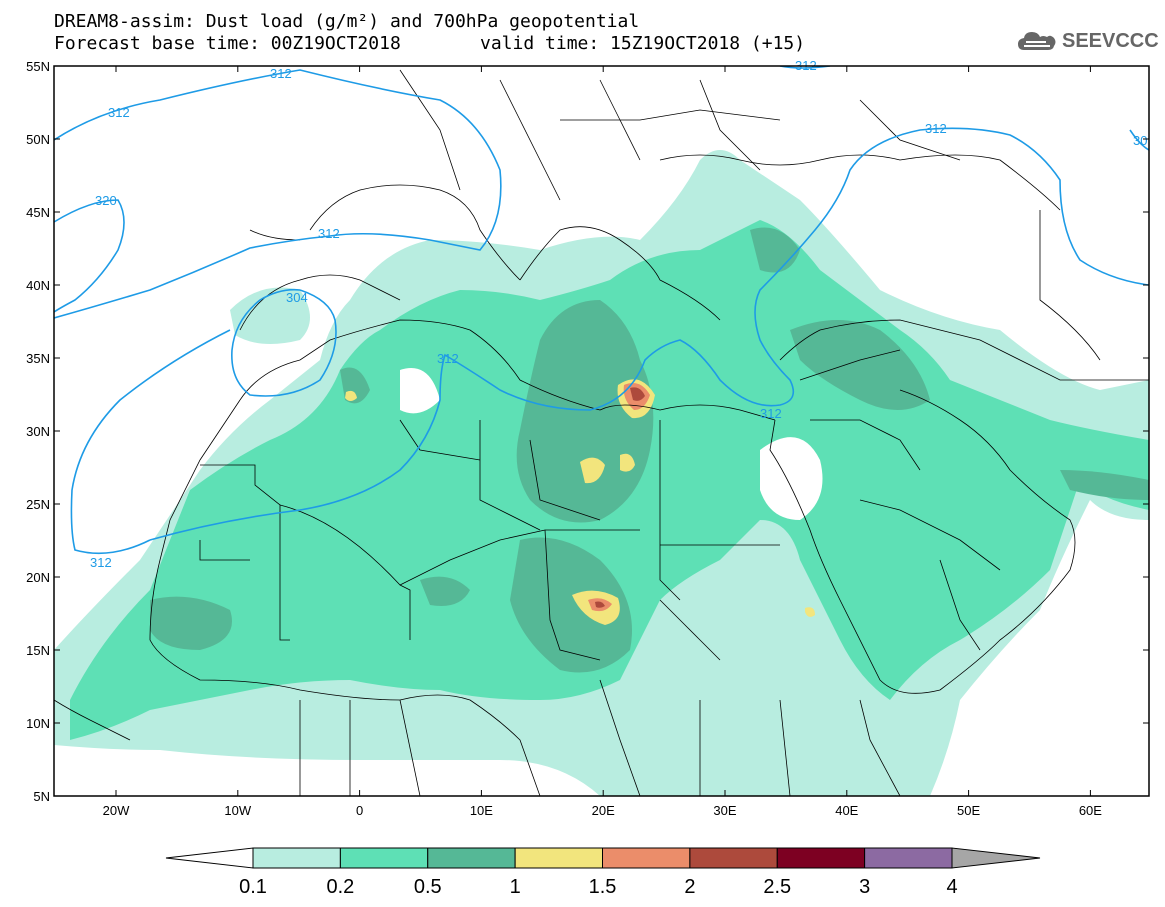 The width and height of the screenshot is (1165, 907). What do you see at coordinates (968, 810) in the screenshot?
I see `longitude-label: 50E` at bounding box center [968, 810].